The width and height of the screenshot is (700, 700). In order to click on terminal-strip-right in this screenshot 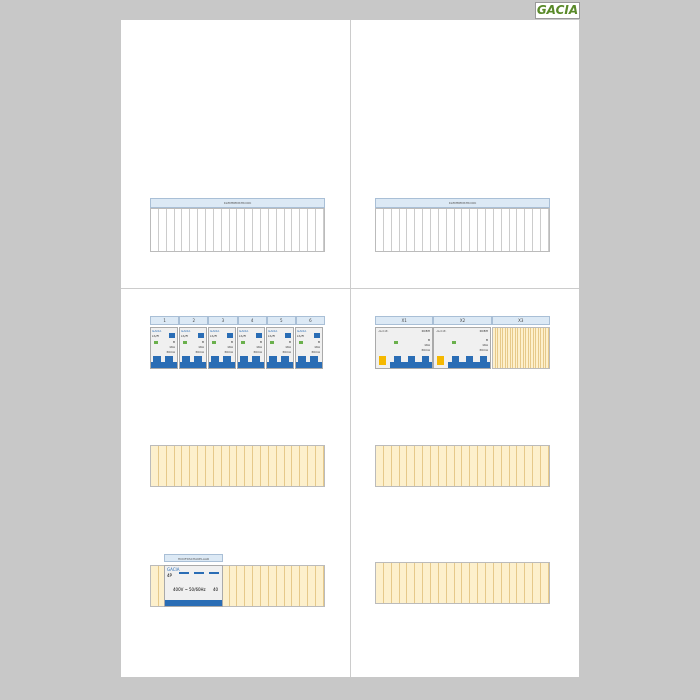, I will do `click(462, 230)`.